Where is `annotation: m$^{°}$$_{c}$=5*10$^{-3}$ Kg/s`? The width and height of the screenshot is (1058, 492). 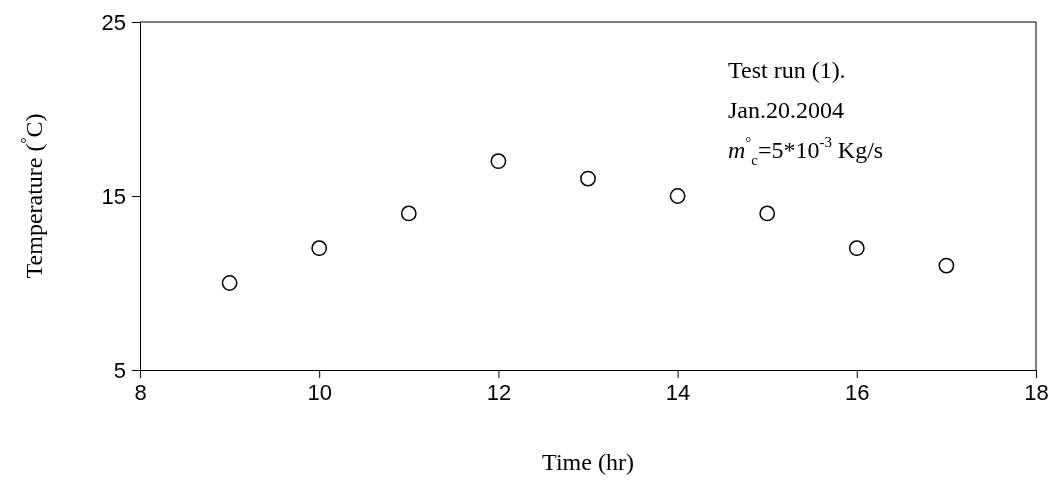 annotation: m$^{°}$$_{c}$=5*10$^{-3}$ Kg/s is located at coordinates (806, 151).